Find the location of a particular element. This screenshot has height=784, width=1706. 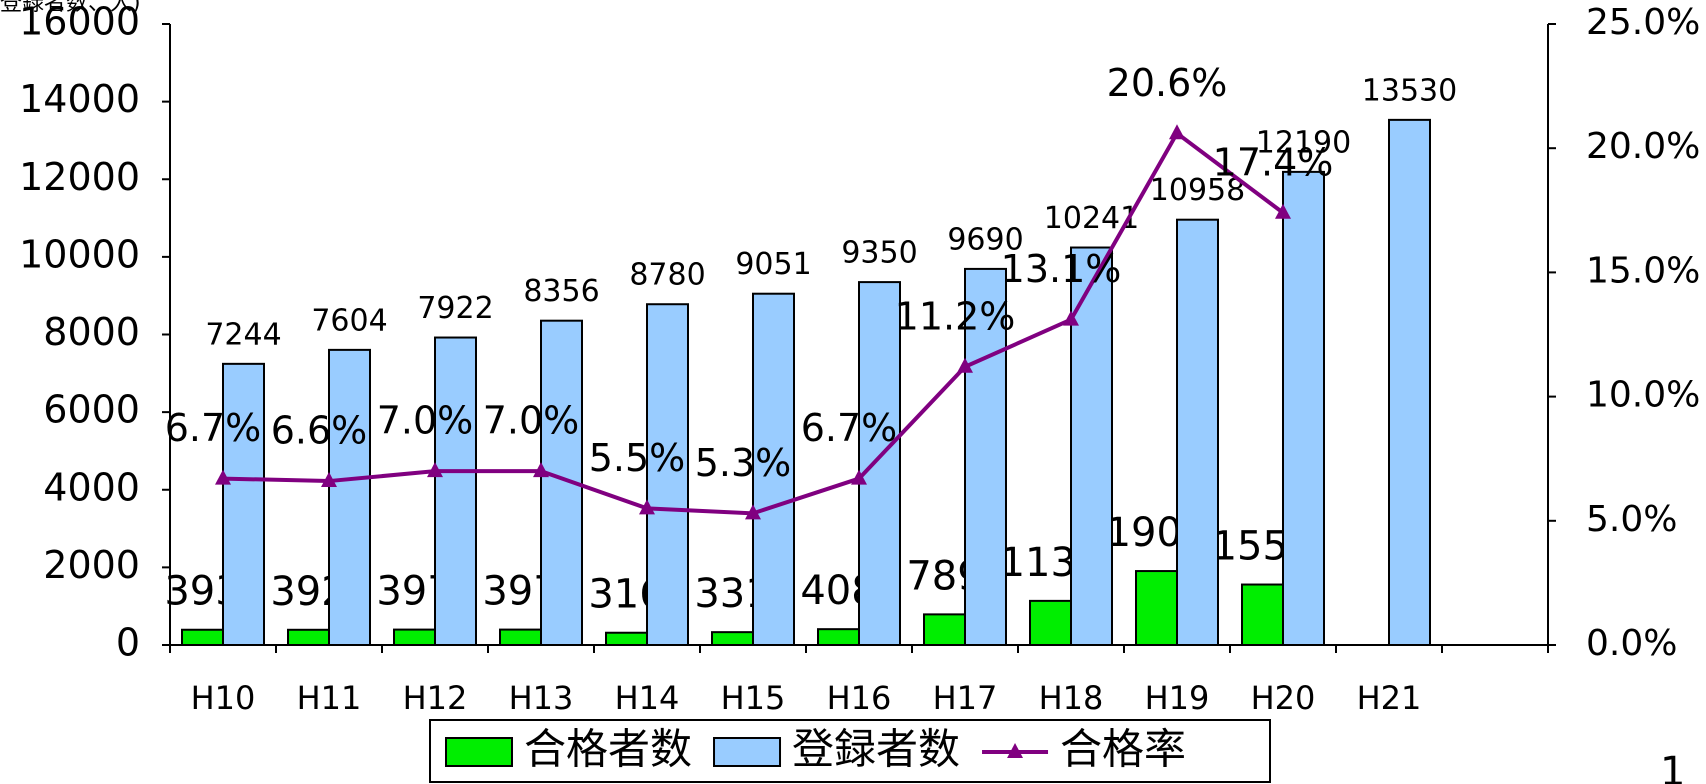

line-value-label: 17.4% is located at coordinates (1273, 162).